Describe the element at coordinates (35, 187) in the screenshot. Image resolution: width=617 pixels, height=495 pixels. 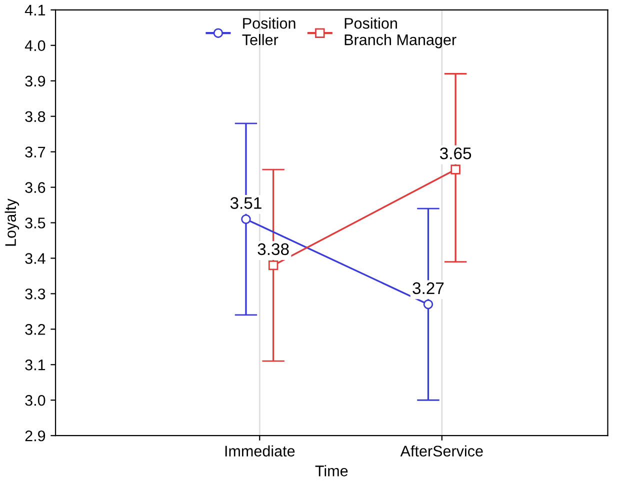
I see `y-tick-label: 3.6` at that location.